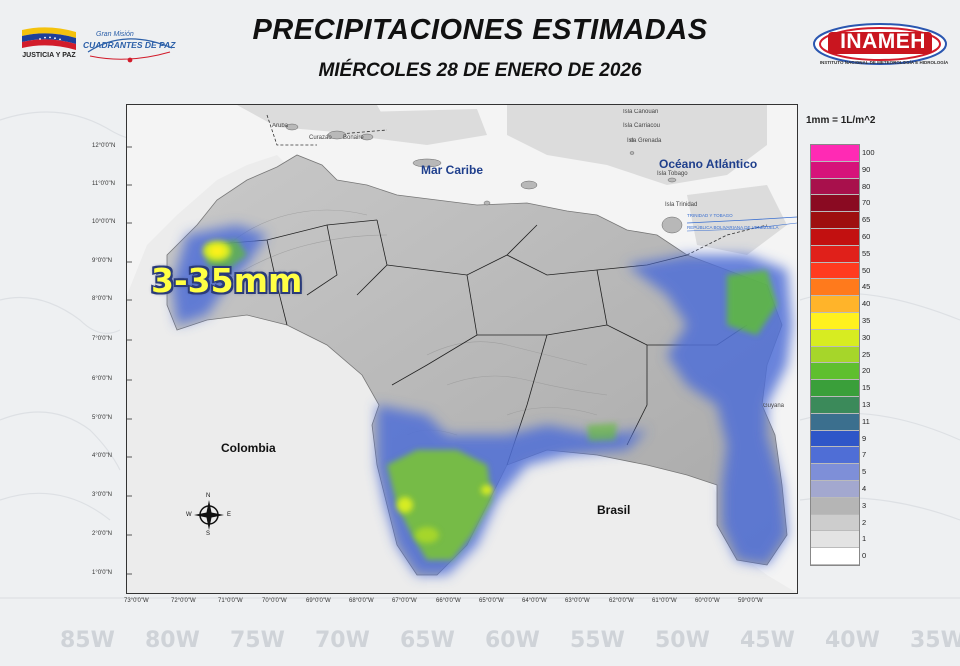 This screenshot has height=666, width=960. Describe the element at coordinates (664, 601) in the screenshot. I see `lon-label: 61°0'0"W` at that location.